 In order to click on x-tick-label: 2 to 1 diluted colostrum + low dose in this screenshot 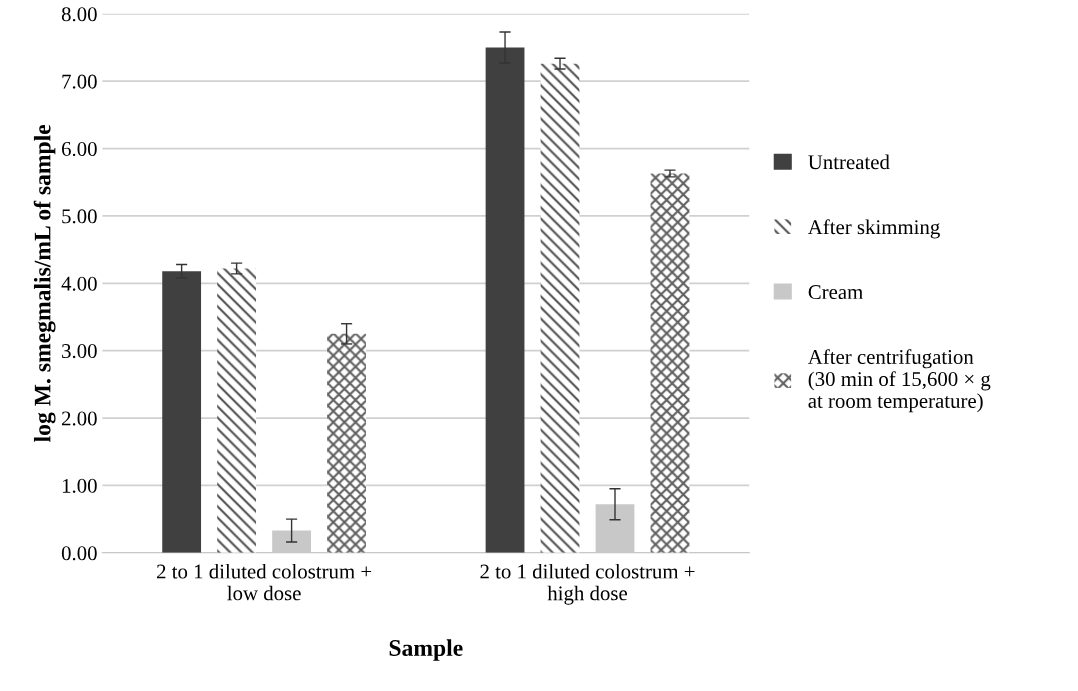, I will do `click(264, 582)`.